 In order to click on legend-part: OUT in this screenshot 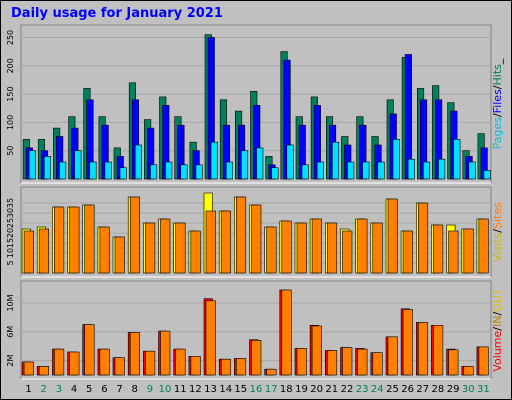, I will do `click(497, 300)`.